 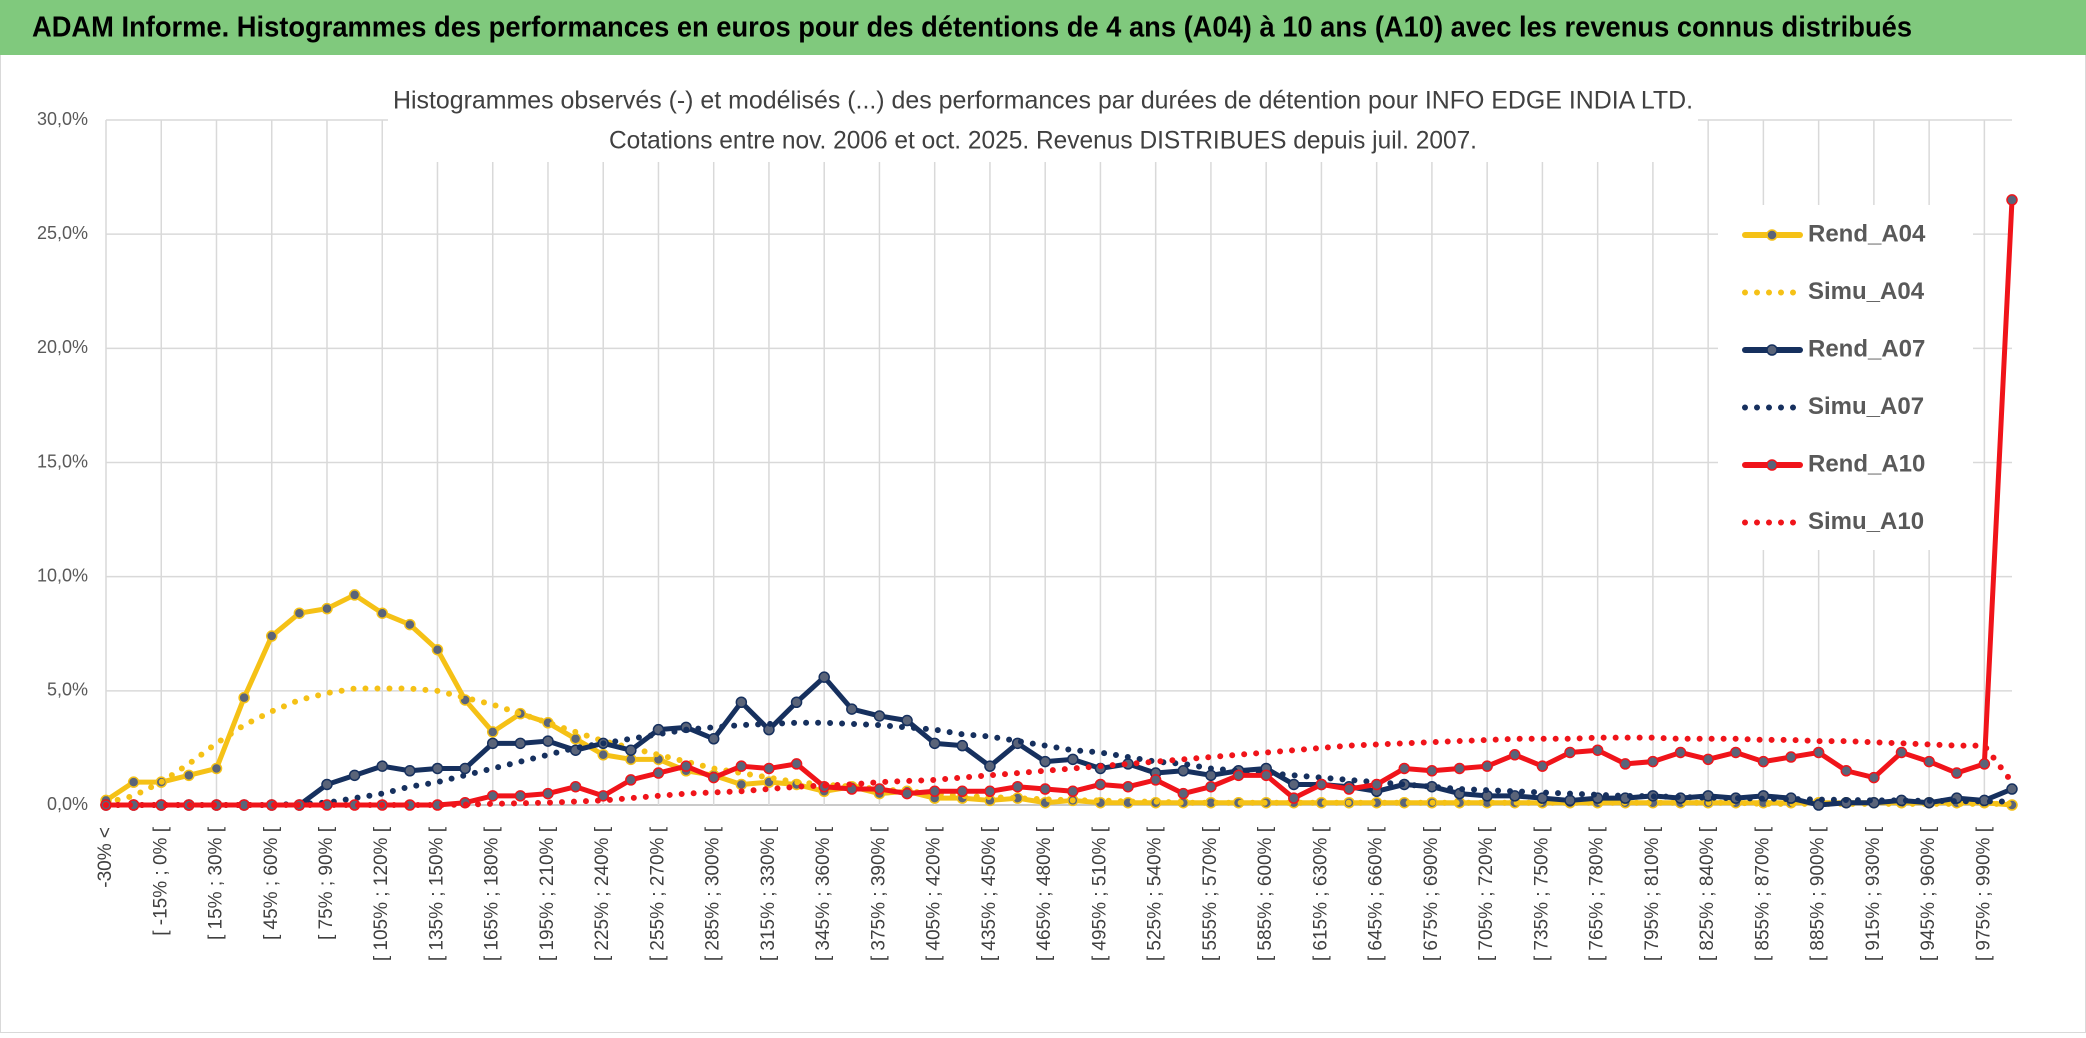 I want to click on legend-label: Simu_A10, so click(x=1866, y=521).